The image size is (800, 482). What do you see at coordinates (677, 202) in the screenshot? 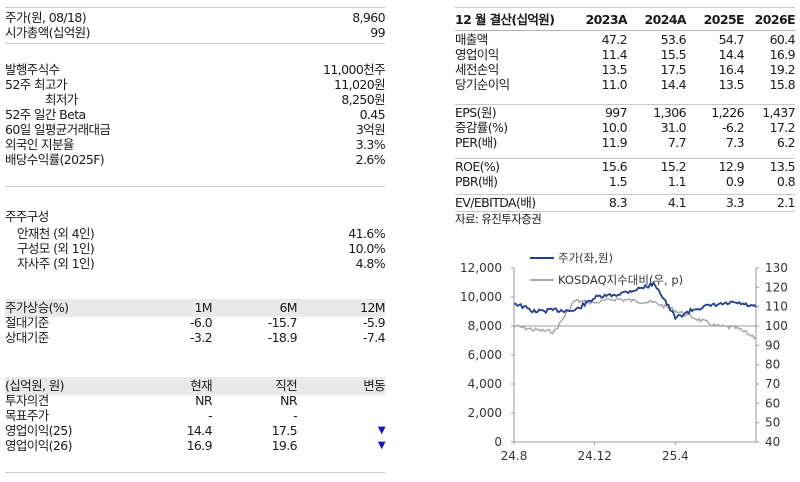
I see `cell-value: 4.1` at bounding box center [677, 202].